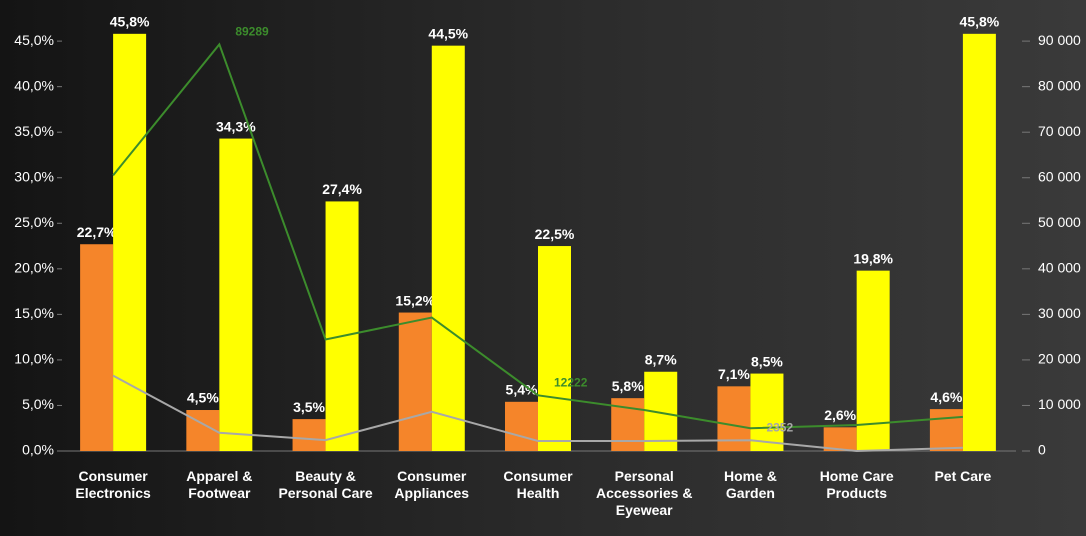  I want to click on y2-tick-label: 10 000, so click(1059, 404).